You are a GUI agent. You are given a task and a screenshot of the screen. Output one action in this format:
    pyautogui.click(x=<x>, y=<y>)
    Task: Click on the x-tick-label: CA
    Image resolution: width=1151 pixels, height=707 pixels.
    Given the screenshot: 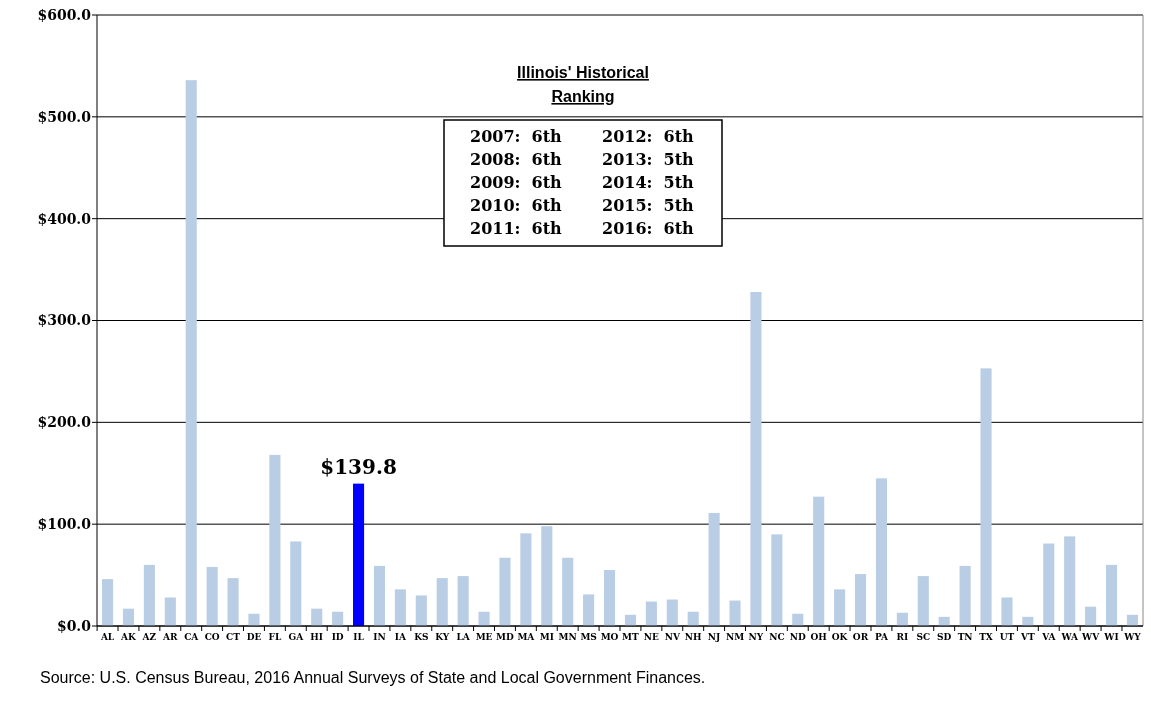 What is the action you would take?
    pyautogui.click(x=192, y=637)
    